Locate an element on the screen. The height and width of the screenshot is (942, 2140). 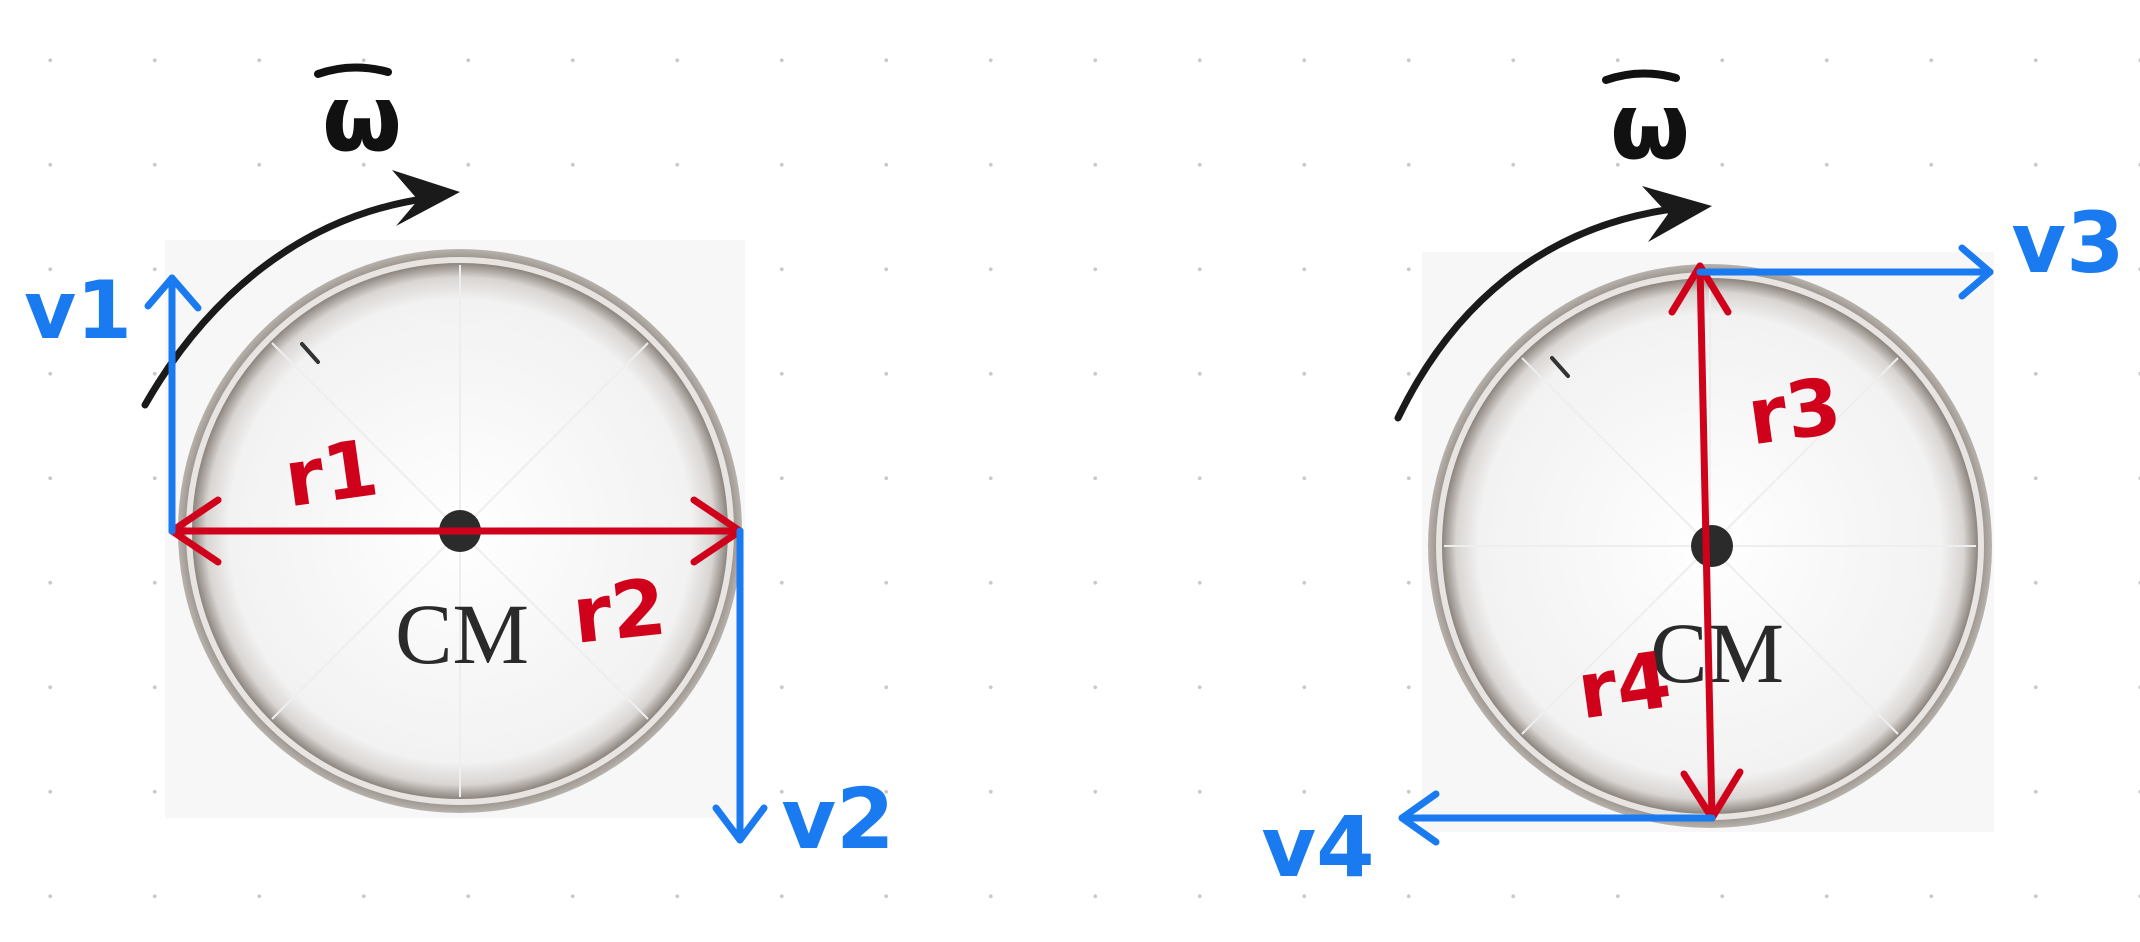
r1-label: r1 is located at coordinates (331, 474).